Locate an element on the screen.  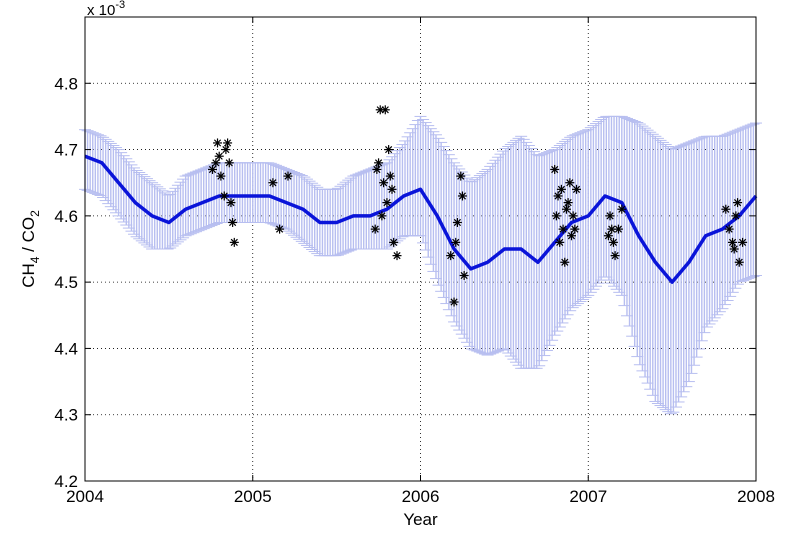
y-tick-label: 4.7 is located at coordinates (66, 150).